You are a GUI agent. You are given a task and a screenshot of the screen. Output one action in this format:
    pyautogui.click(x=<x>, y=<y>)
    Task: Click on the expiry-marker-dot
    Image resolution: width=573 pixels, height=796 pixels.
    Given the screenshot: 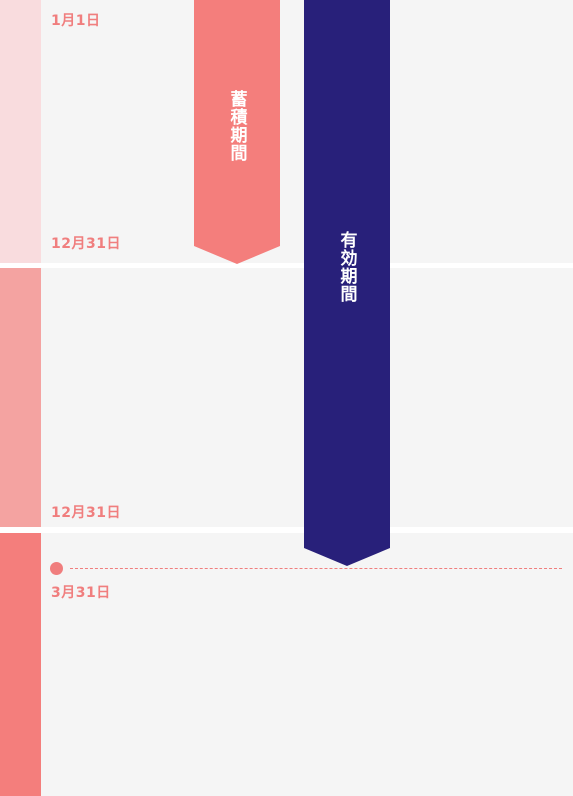 What is the action you would take?
    pyautogui.click(x=56, y=568)
    